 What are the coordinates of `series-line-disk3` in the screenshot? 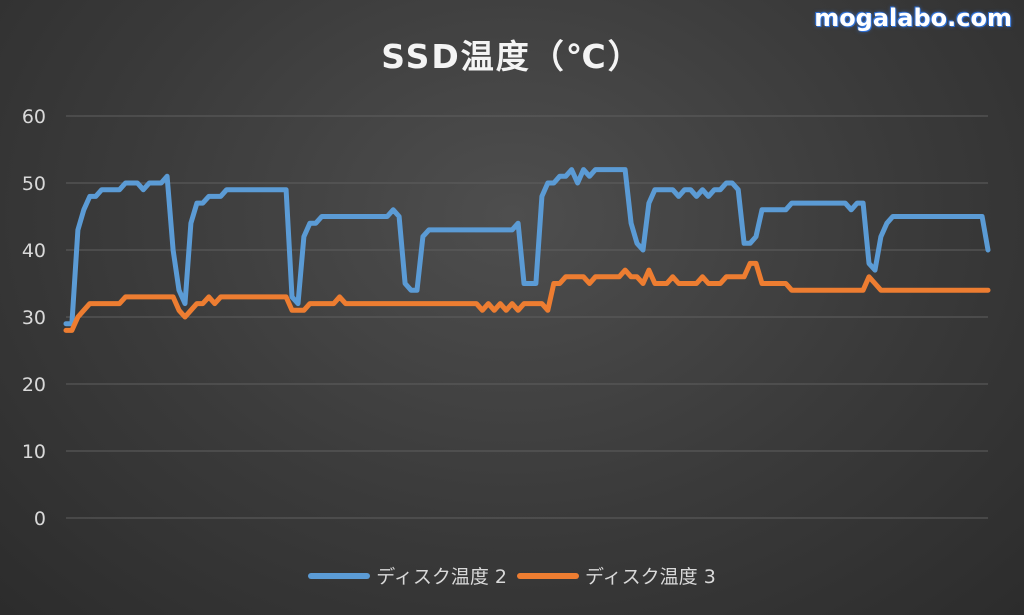 It's located at (527, 296).